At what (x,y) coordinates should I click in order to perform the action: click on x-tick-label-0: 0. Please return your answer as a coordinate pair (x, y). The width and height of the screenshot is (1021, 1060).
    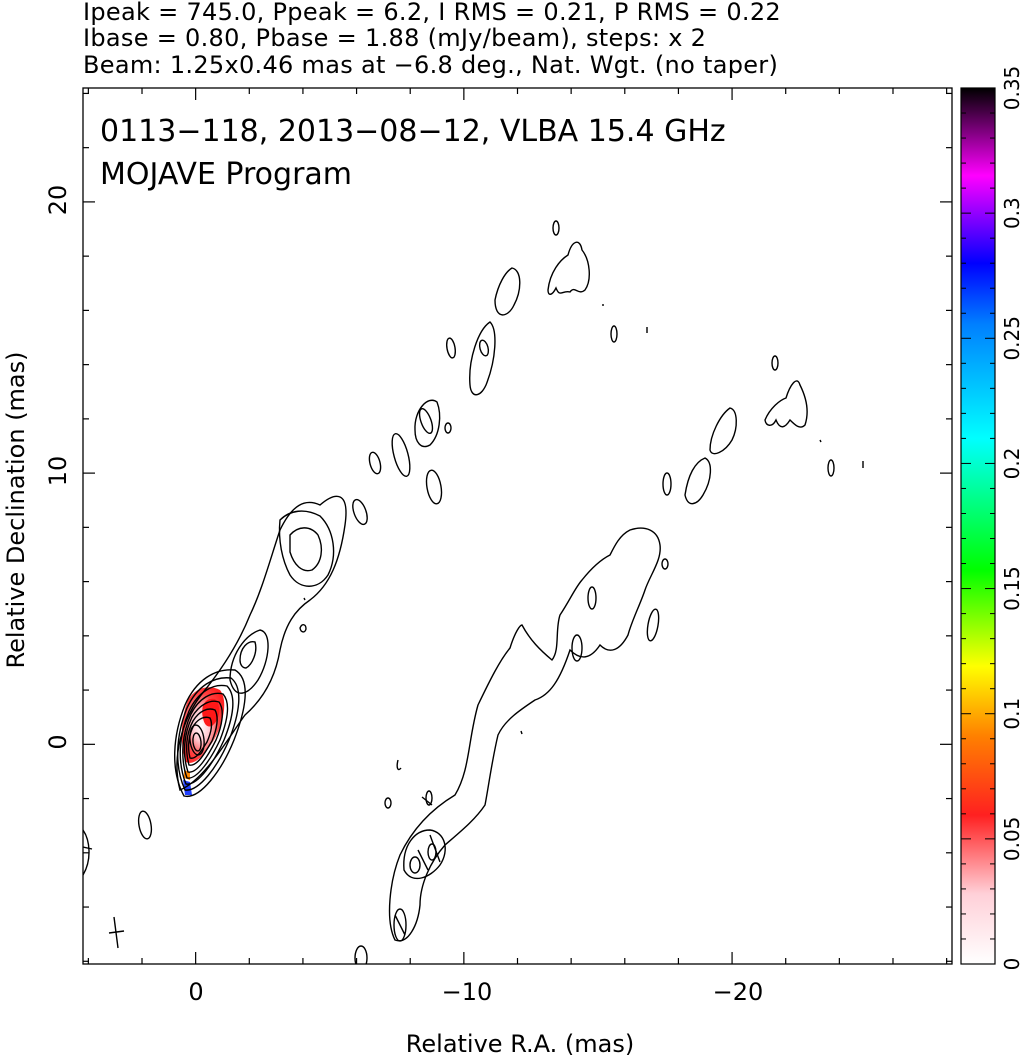
    Looking at the image, I should click on (195, 992).